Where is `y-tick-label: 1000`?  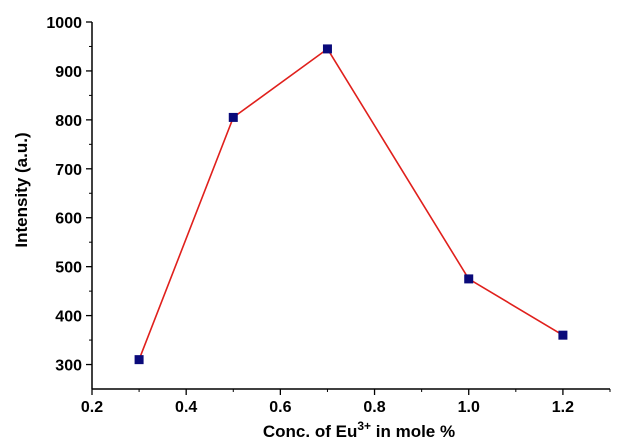
y-tick-label: 1000 is located at coordinates (64, 23).